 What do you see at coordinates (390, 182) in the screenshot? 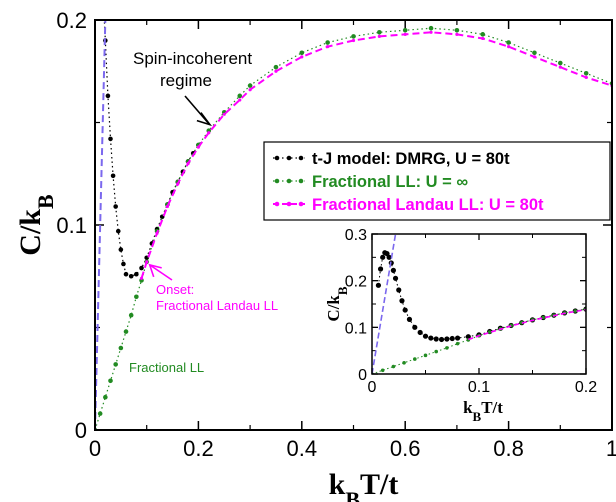
I see `legend-label-1: Fractional LL: U = ∞` at bounding box center [390, 182].